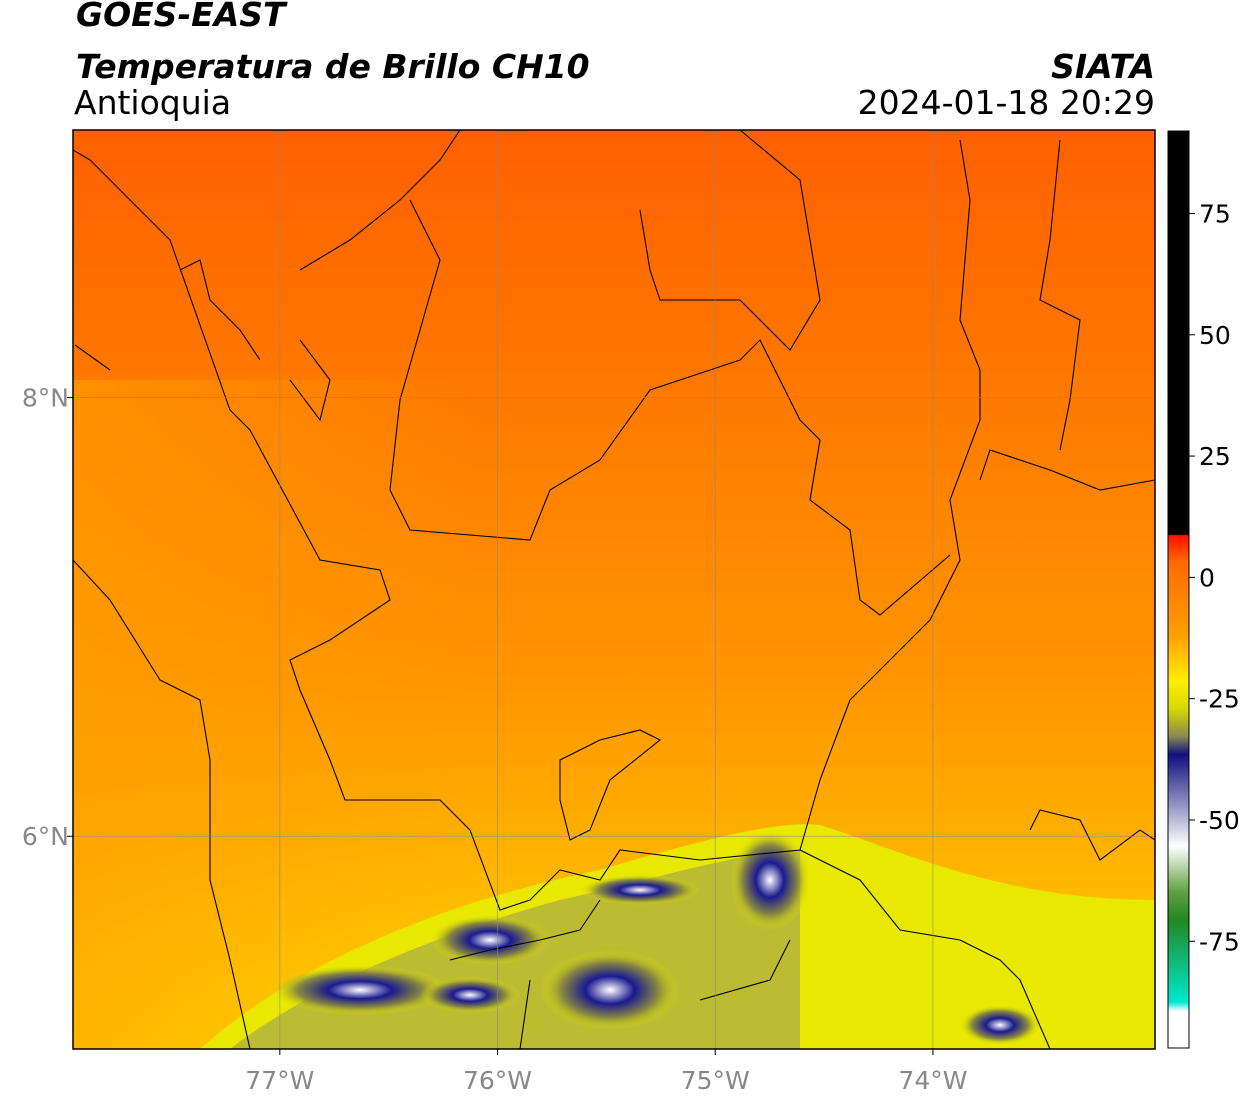 The width and height of the screenshot is (1252, 1099). I want to click on colorbar, so click(1178, 589).